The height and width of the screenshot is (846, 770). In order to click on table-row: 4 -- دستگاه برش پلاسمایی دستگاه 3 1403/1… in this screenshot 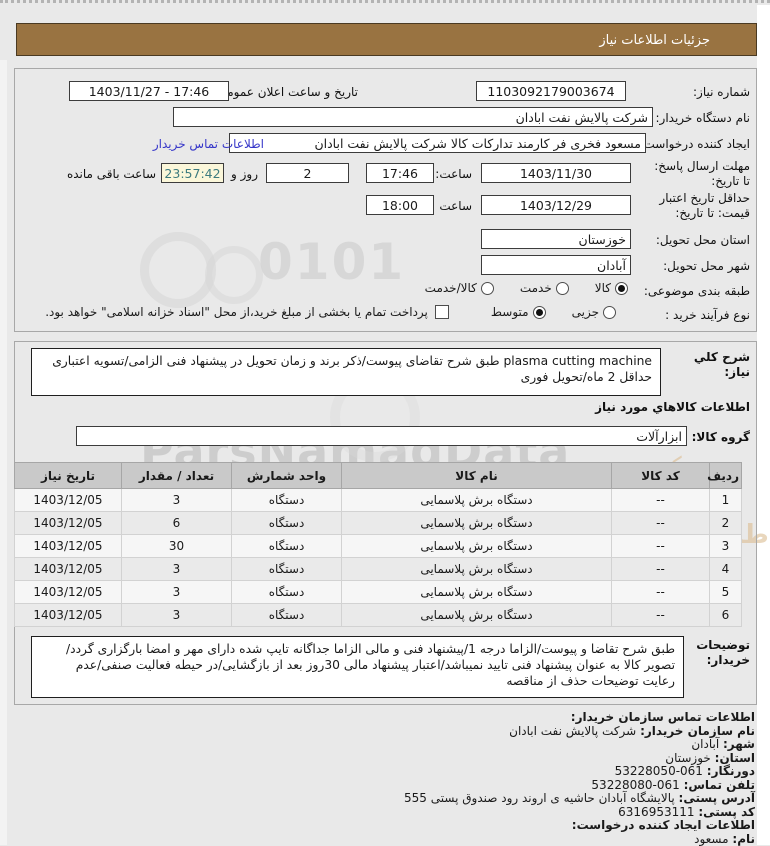, I will do `click(378, 569)`.